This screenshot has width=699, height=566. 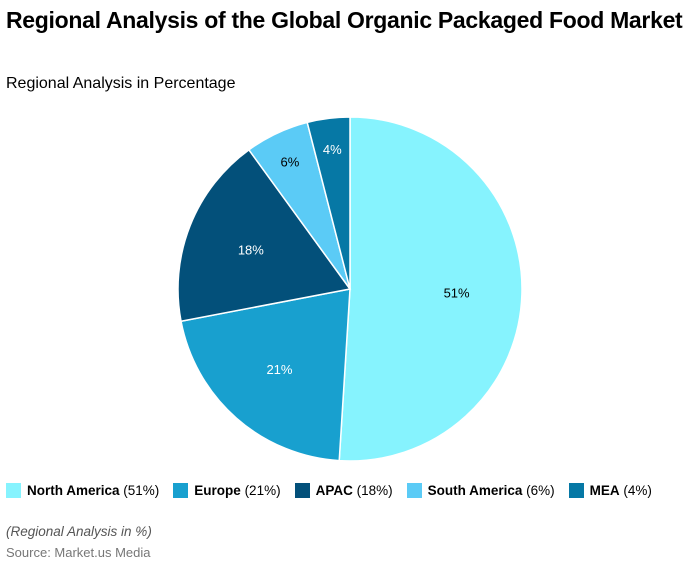 What do you see at coordinates (260, 490) in the screenshot?
I see `legend-percent: (21%)` at bounding box center [260, 490].